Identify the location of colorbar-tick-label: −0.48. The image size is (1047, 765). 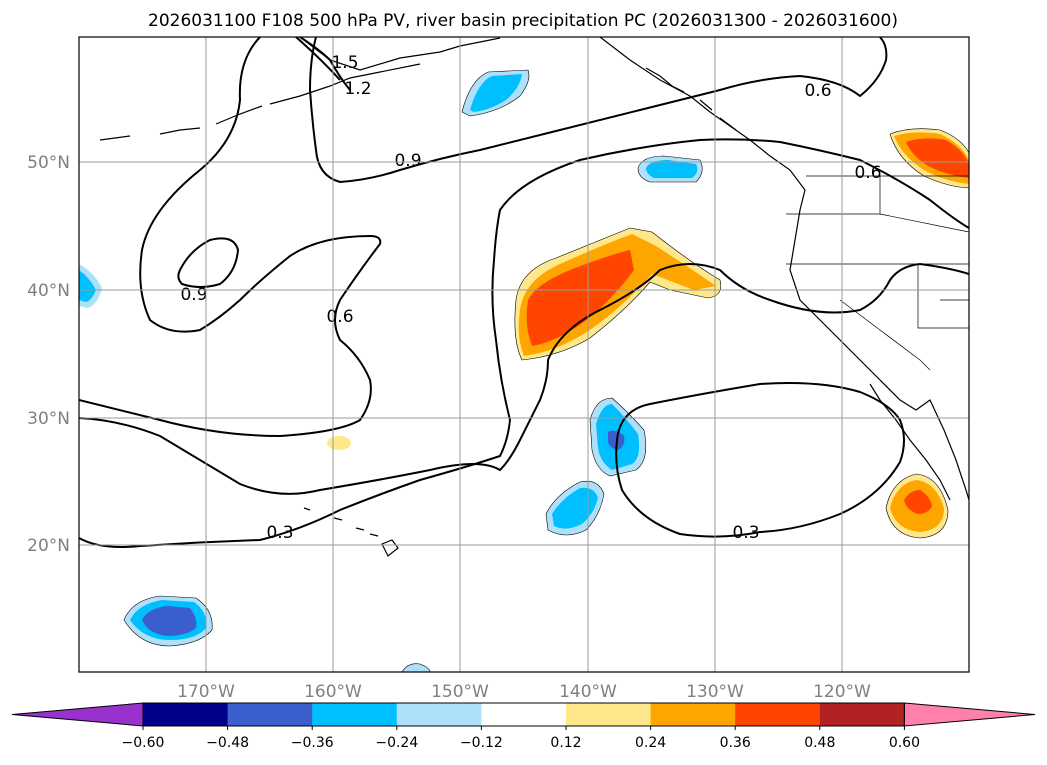
(227, 743).